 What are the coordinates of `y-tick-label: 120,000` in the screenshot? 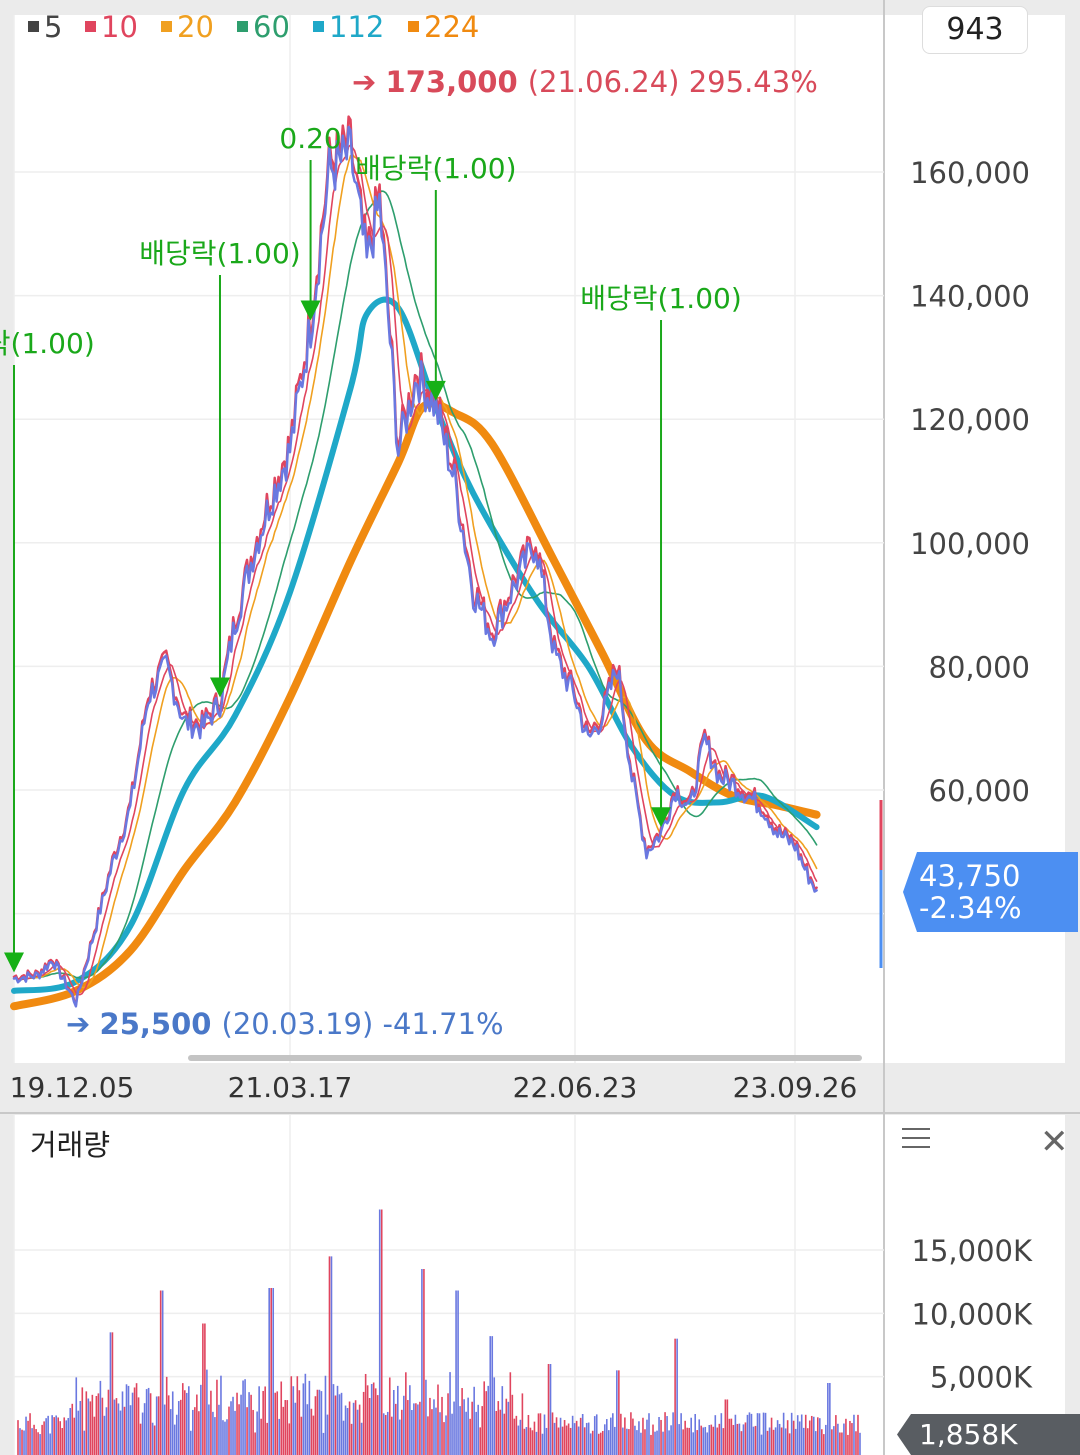 It's located at (970, 420).